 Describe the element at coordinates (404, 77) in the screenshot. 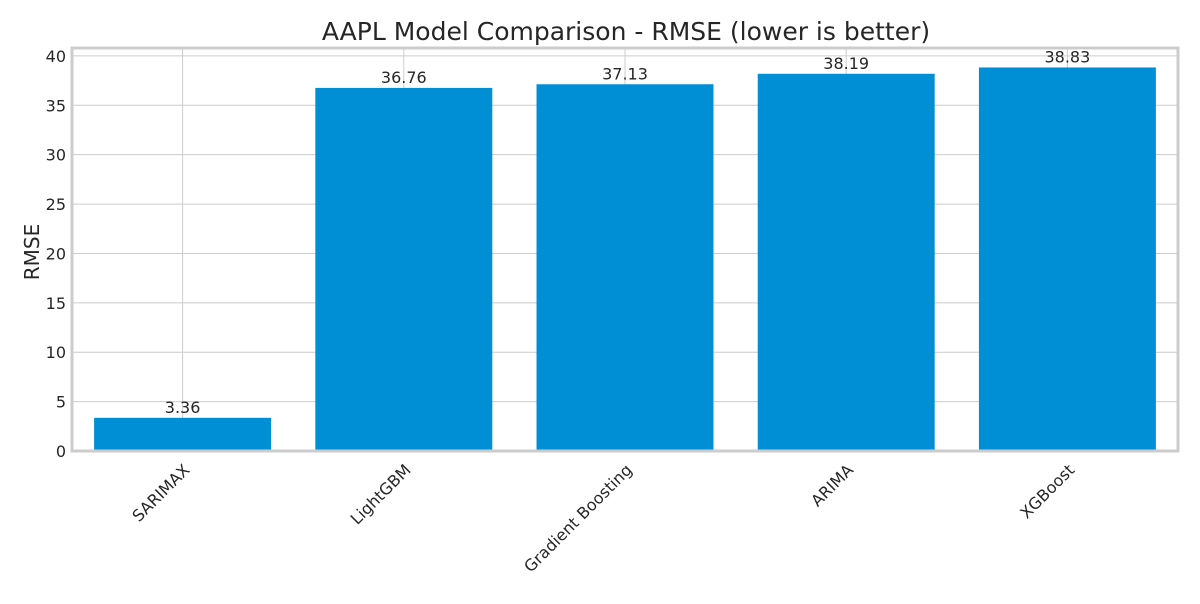

I see `bar-value-label: 36.76` at that location.